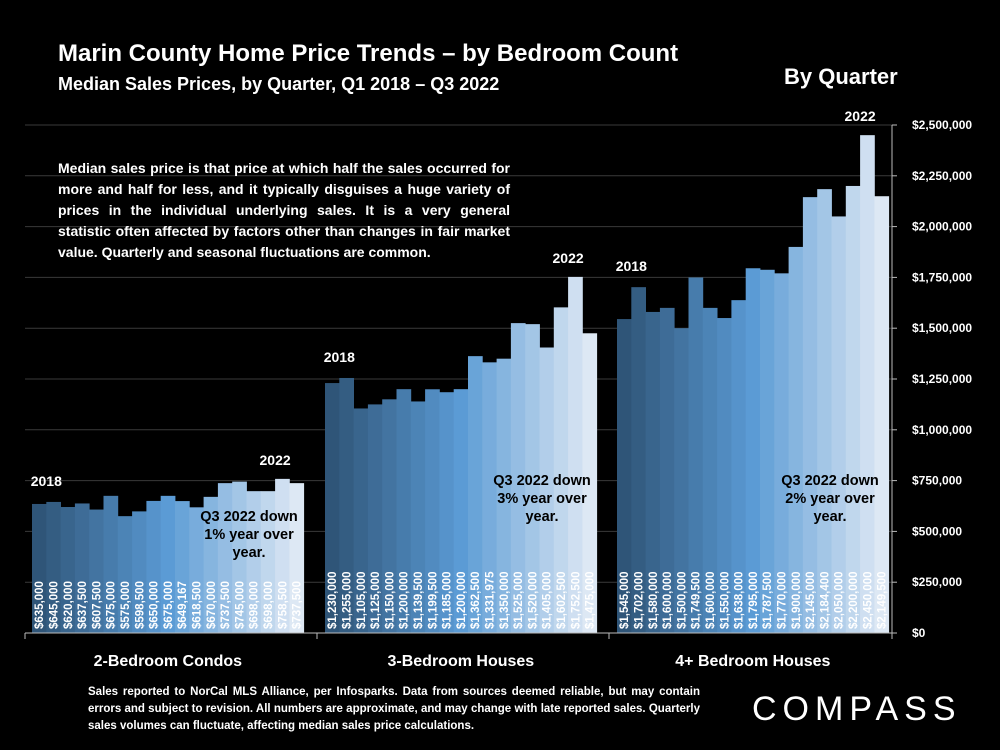  Describe the element at coordinates (83, 605) in the screenshot. I see `bar-value-label: $637,500` at that location.